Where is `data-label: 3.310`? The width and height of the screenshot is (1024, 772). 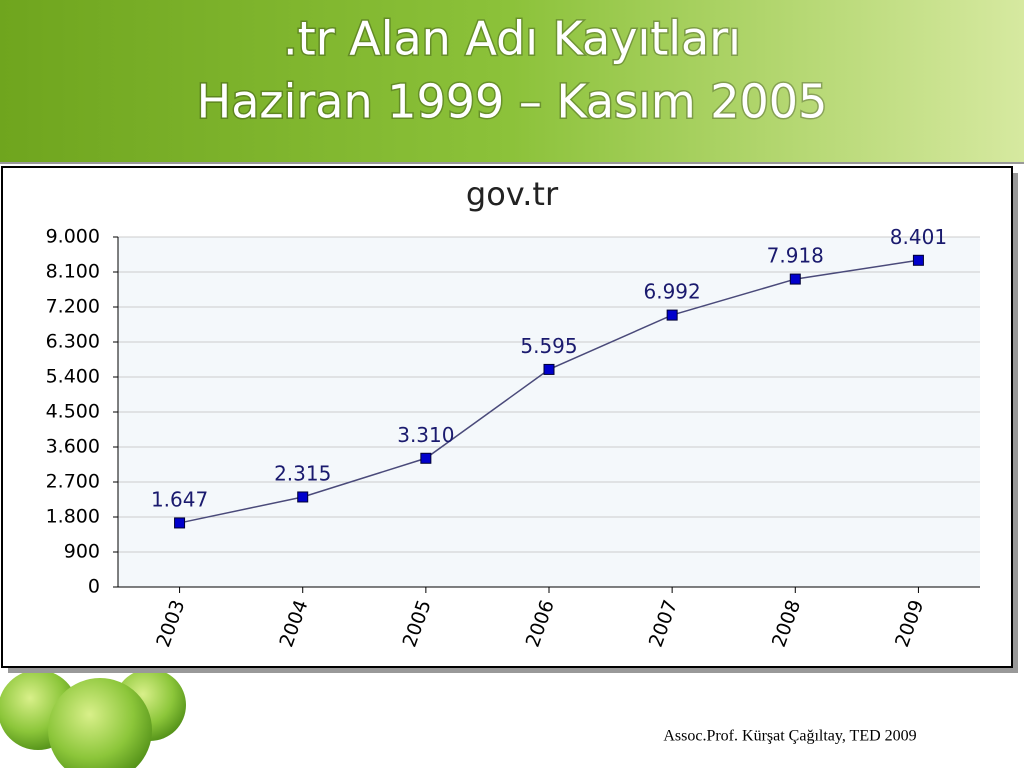
data-label: 3.310 is located at coordinates (425, 435).